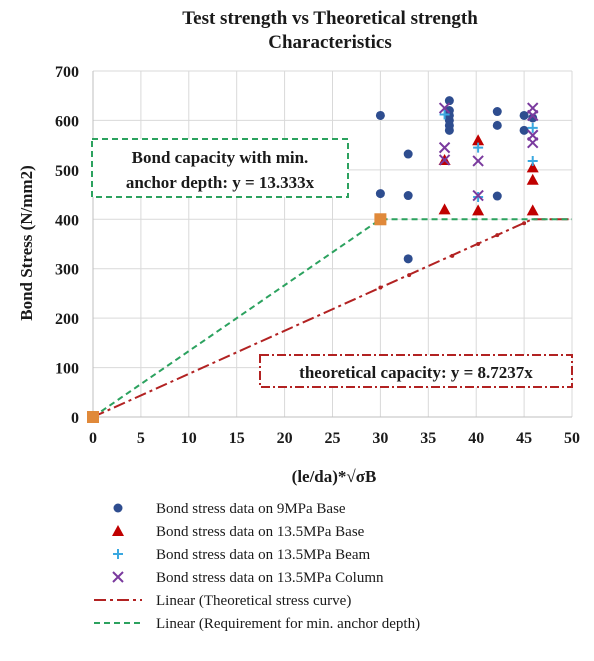 Image resolution: width=594 pixels, height=661 pixels. What do you see at coordinates (330, 18) in the screenshot?
I see `chart-title: Test strength vs Theoretical strength` at bounding box center [330, 18].